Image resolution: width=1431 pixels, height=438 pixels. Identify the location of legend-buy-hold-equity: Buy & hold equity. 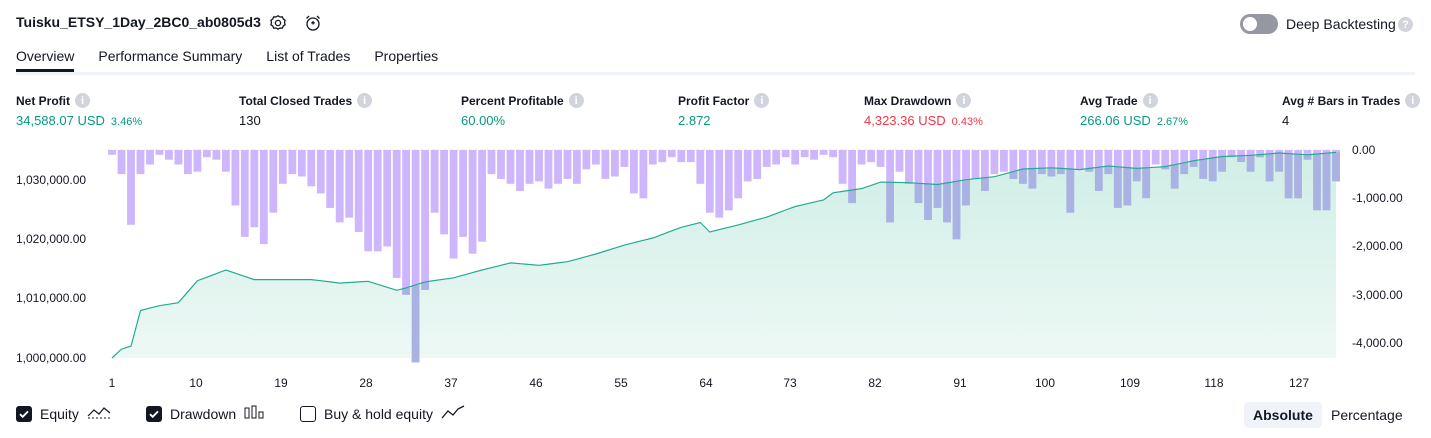
(382, 413).